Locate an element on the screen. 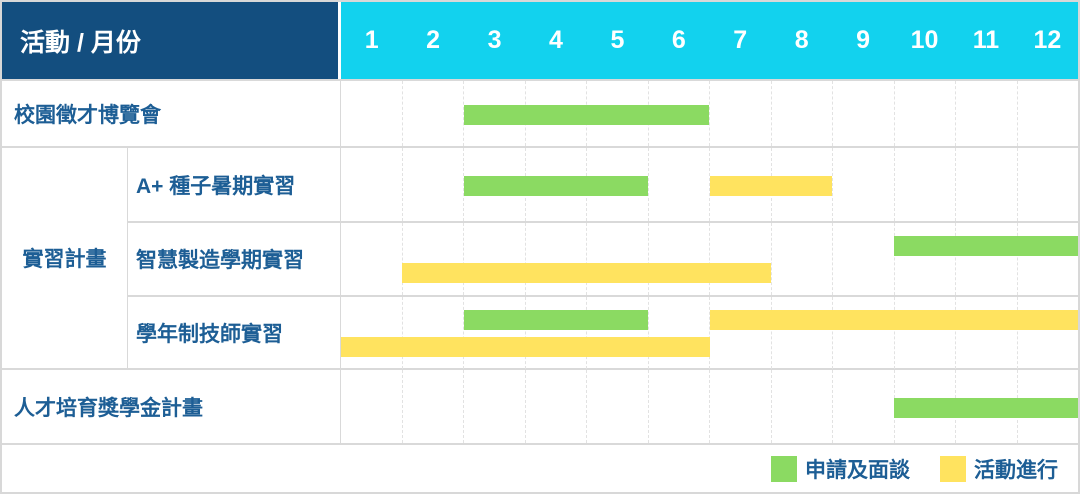 This screenshot has width=1080, height=494. month-label: 7 is located at coordinates (740, 40).